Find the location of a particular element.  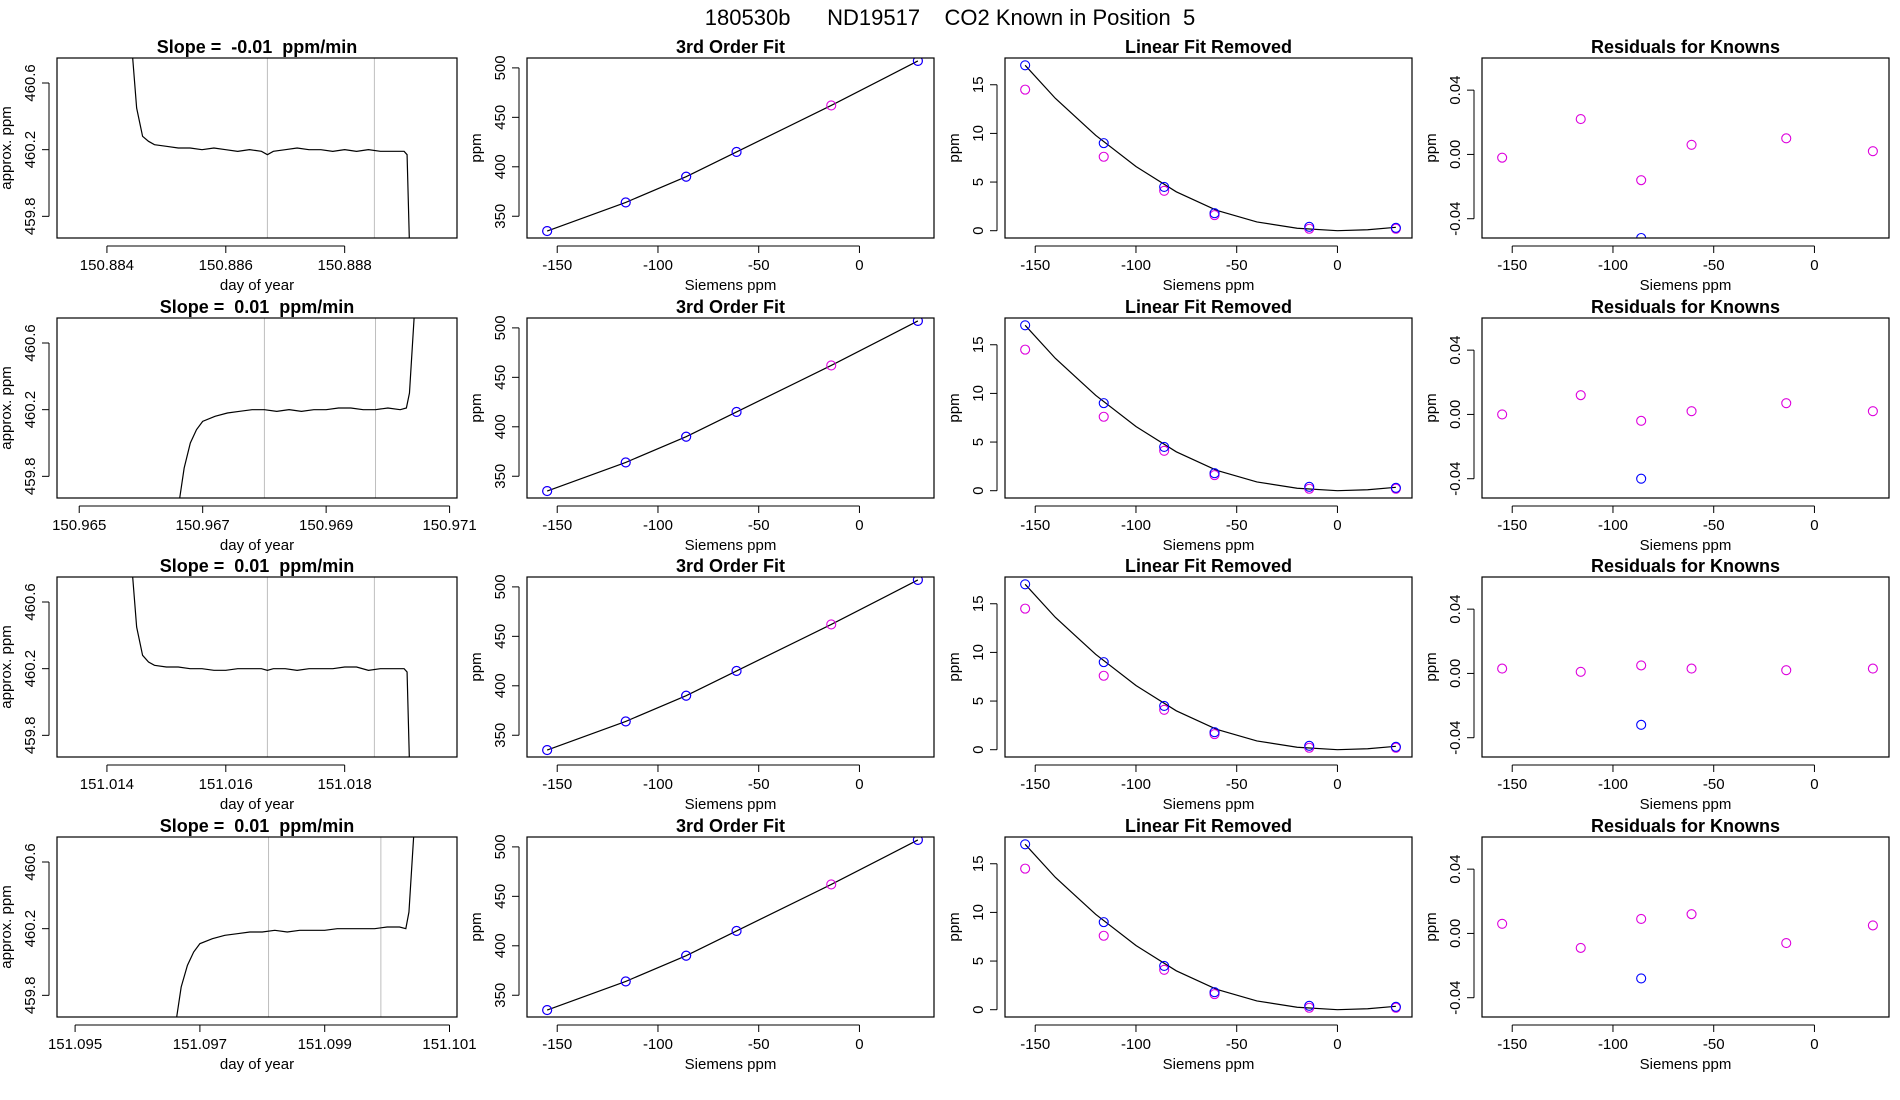

x-tick-label: 150.969 is located at coordinates (326, 525).